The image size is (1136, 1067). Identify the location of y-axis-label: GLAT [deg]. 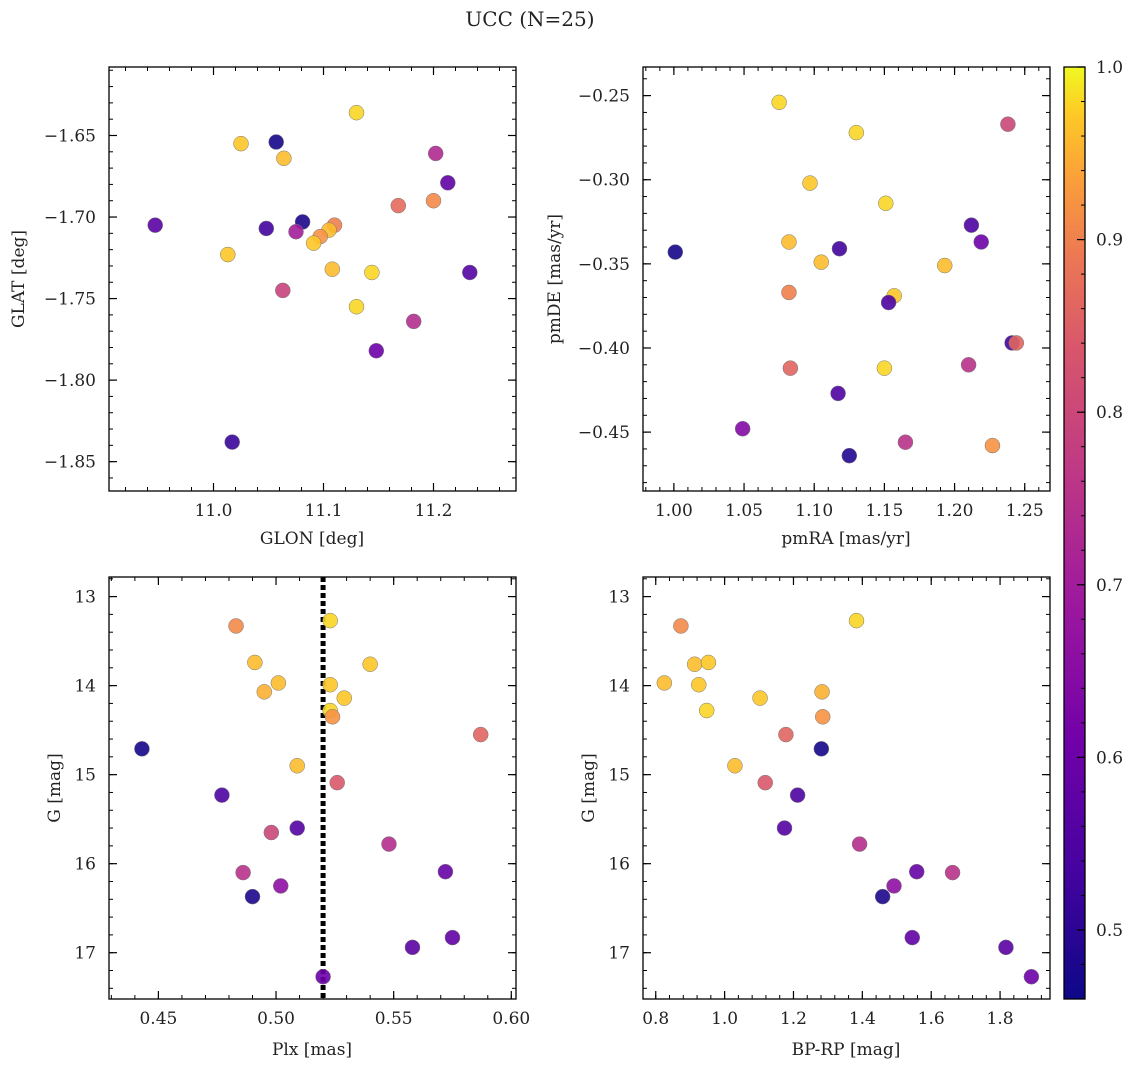
(19, 279).